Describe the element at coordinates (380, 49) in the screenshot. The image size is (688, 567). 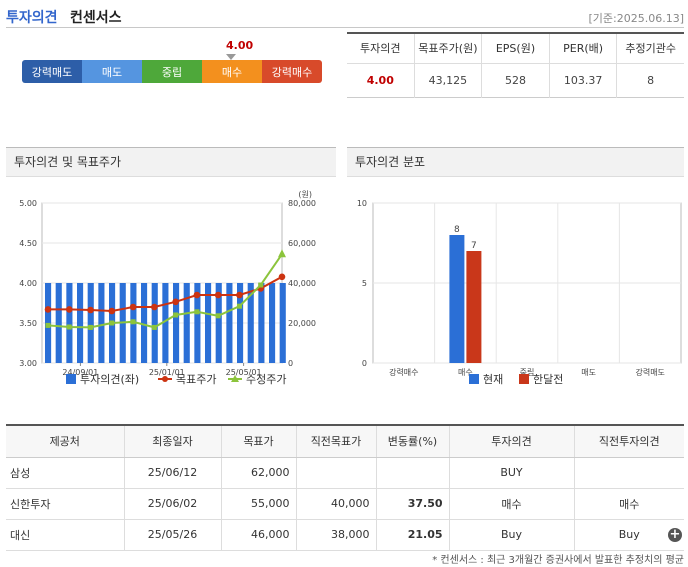
I see `summary-header-opinion: 투자의견` at that location.